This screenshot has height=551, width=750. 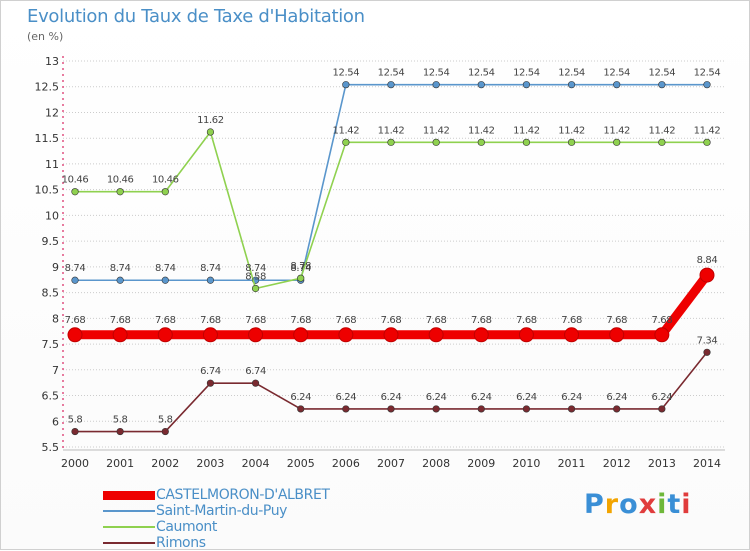 What do you see at coordinates (75, 463) in the screenshot?
I see `x-tick-label: 2000` at bounding box center [75, 463].